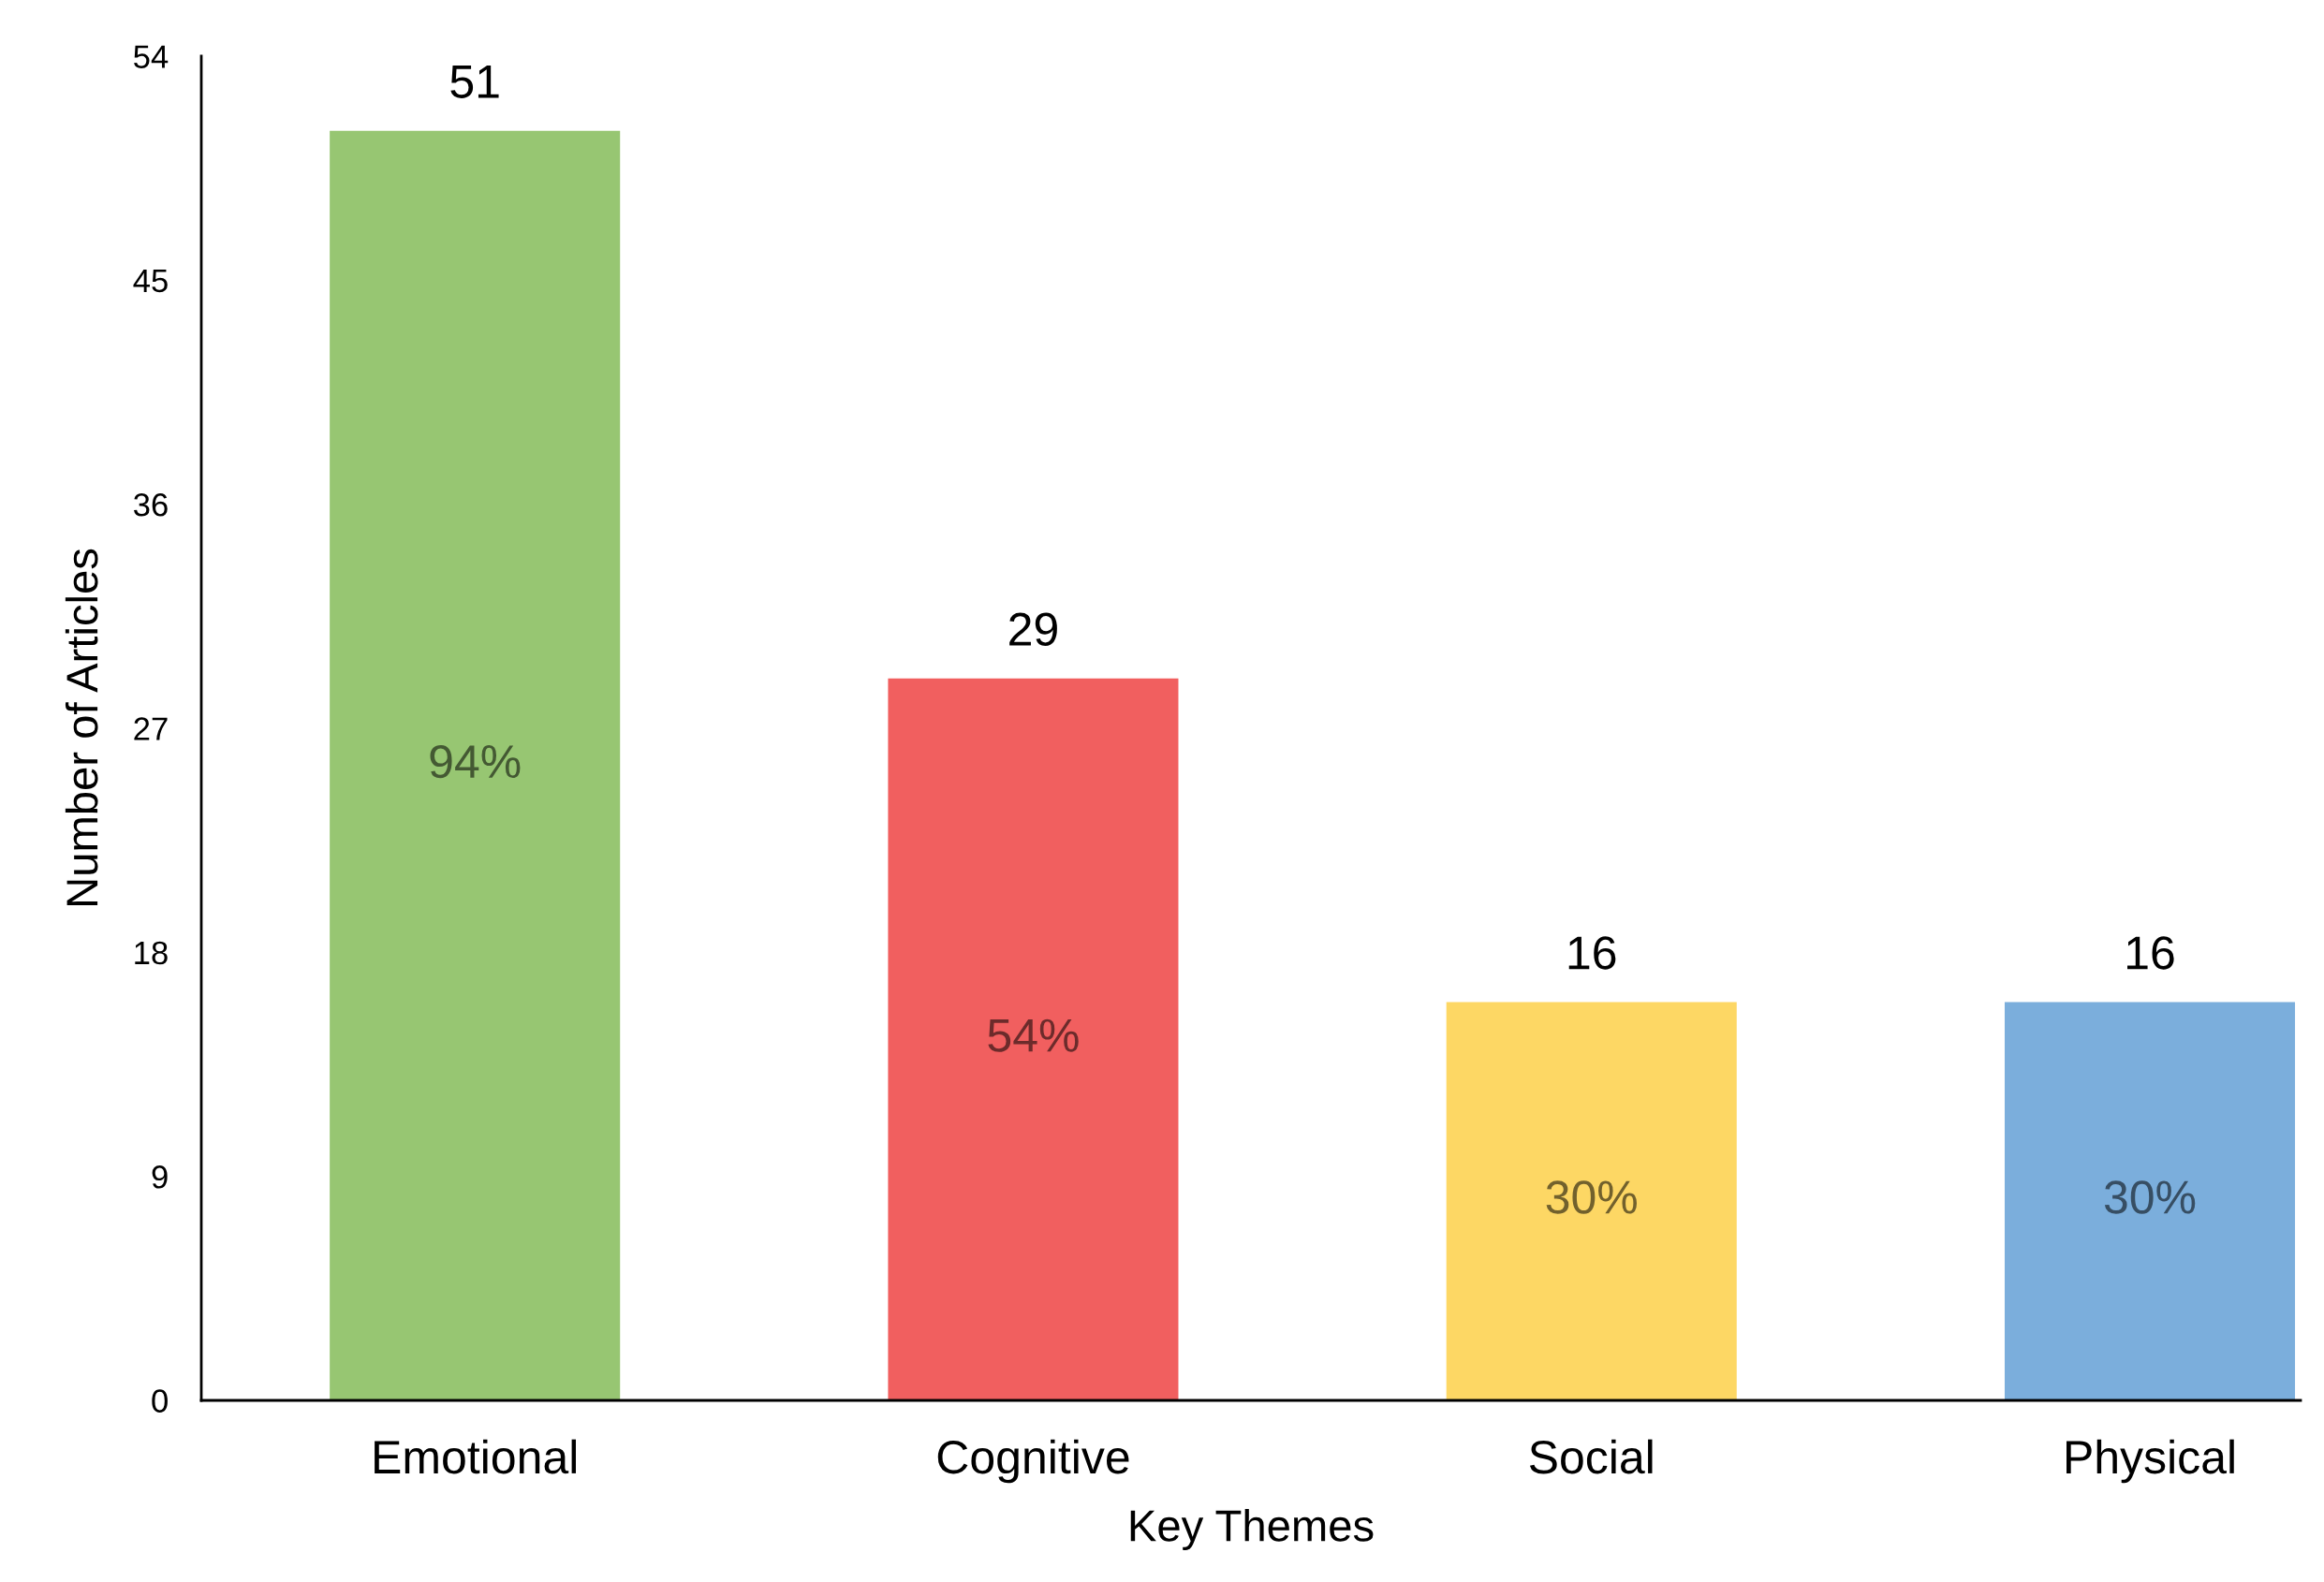 This screenshot has width=2324, height=1582. What do you see at coordinates (1033, 1461) in the screenshot?
I see `x-tick-label: Cognitive` at bounding box center [1033, 1461].